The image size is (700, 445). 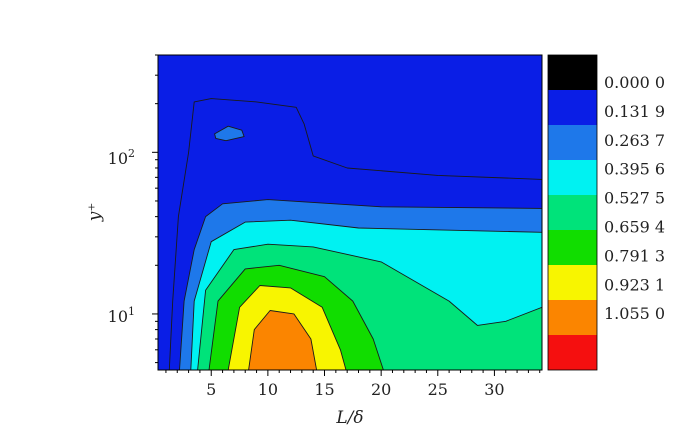 What do you see at coordinates (494, 389) in the screenshot?
I see `x-tick-label-30: 30` at bounding box center [494, 389].